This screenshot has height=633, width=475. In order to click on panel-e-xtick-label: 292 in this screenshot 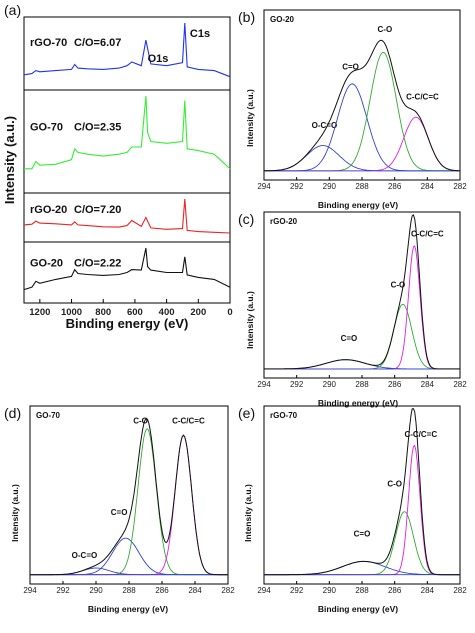, I will do `click(297, 590)`.